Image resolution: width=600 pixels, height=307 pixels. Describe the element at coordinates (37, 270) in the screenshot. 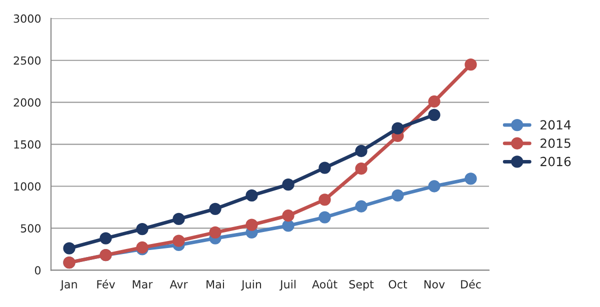

I see `y-tick-label: 0` at that location.